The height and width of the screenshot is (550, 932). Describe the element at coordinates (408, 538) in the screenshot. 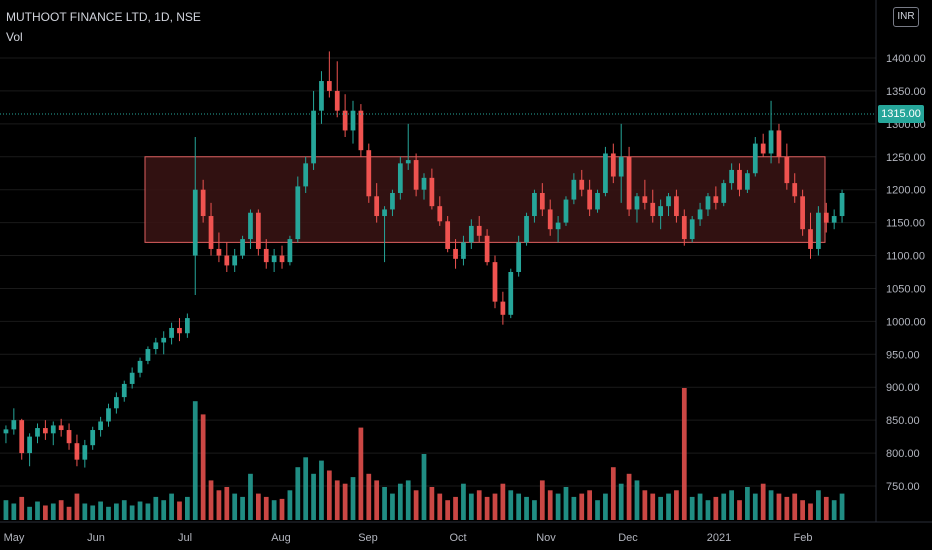

I see `x-axis: May Jun Jul Aug Sep Oct Nov Dec 2021 Feb` at that location.